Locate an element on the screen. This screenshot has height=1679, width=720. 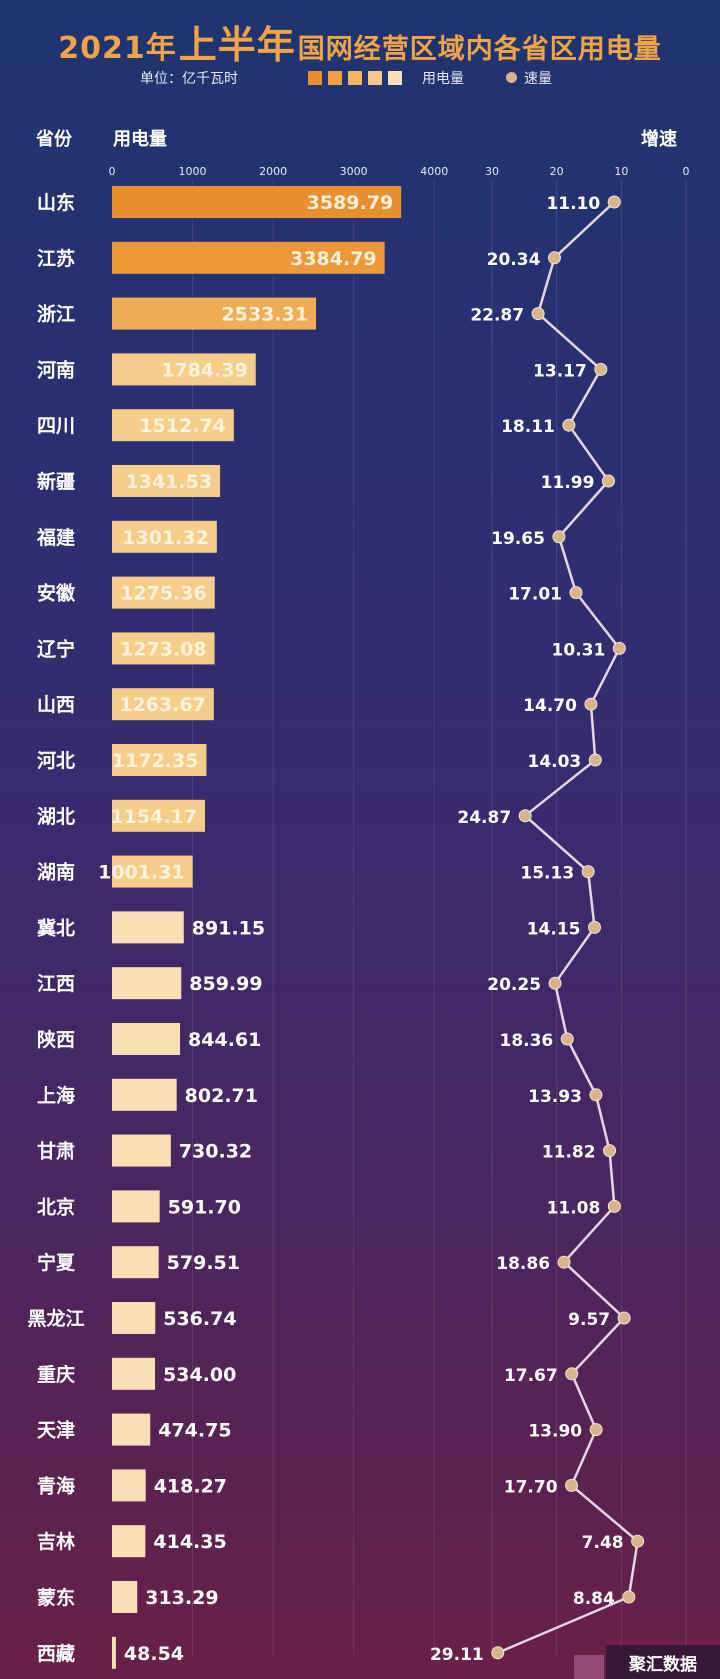
usage-value-label: 48.54 is located at coordinates (154, 1654).